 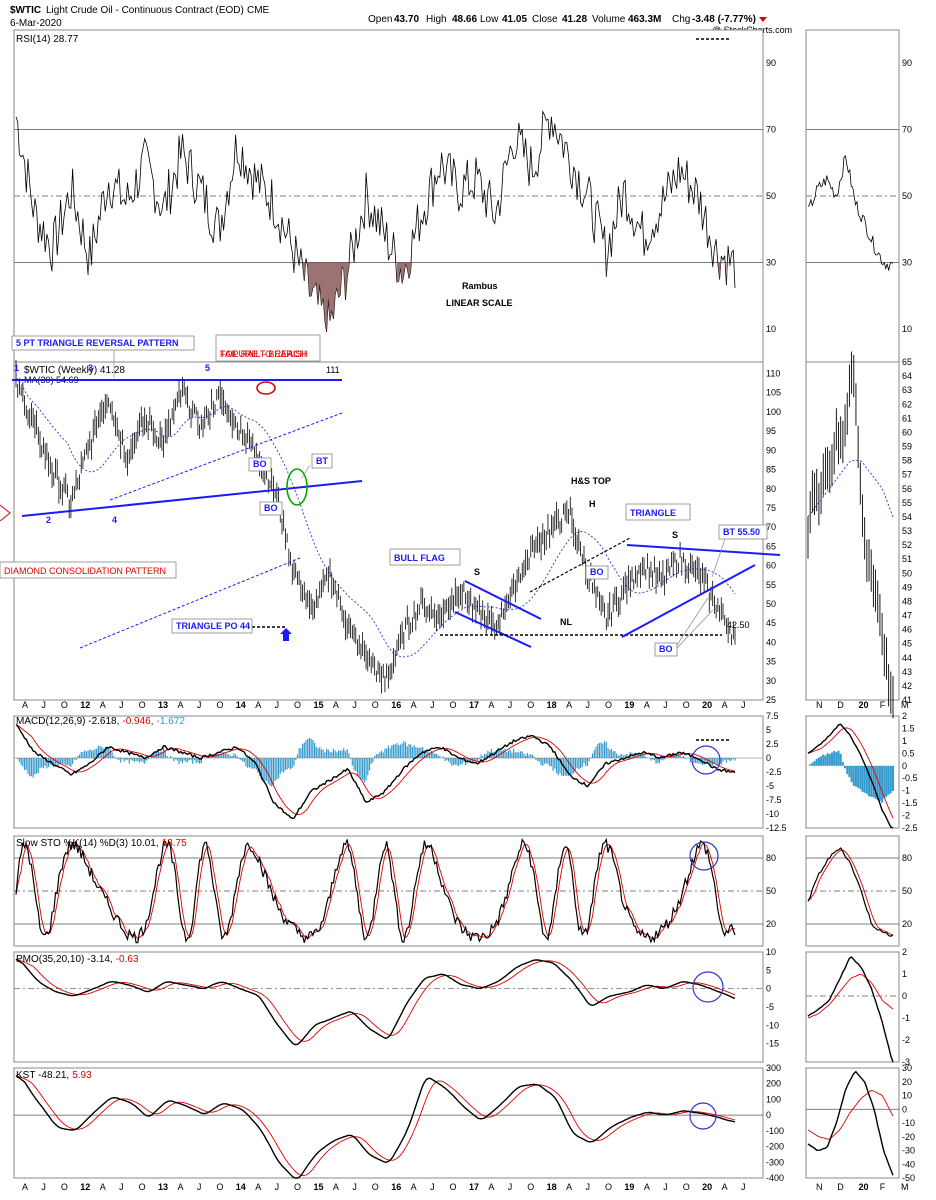 What do you see at coordinates (406, 19) in the screenshot?
I see `open-value: 43.70` at bounding box center [406, 19].